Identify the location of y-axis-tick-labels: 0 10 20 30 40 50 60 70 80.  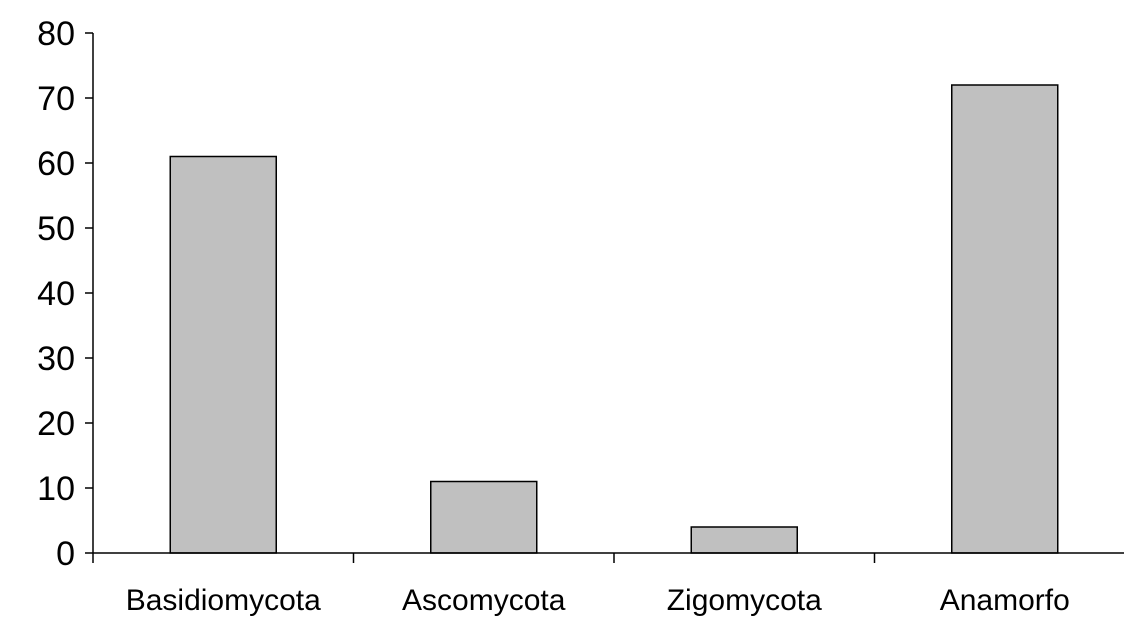
(56, 294).